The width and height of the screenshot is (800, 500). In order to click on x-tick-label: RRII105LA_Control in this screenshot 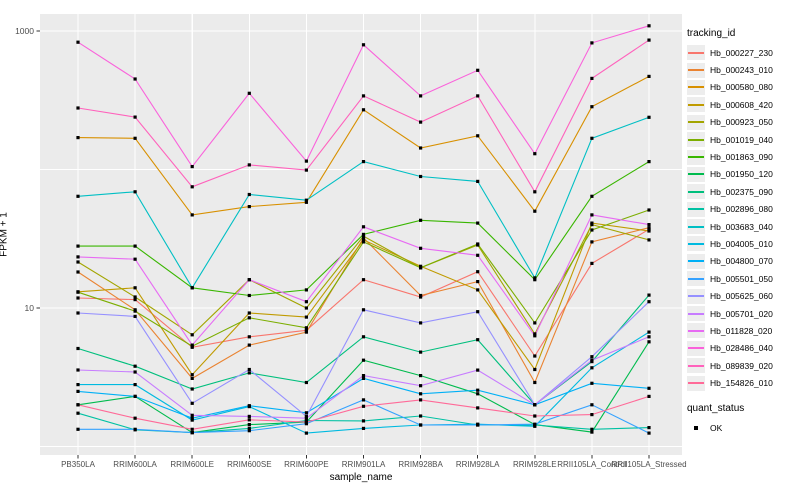, I will do `click(592, 464)`.